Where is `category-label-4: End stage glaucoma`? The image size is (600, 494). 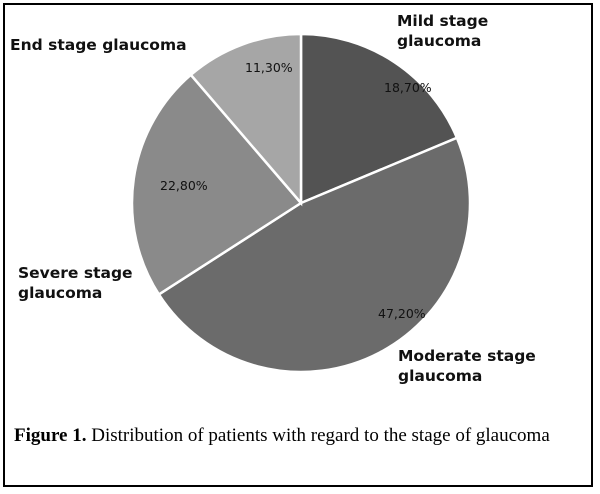
category-label-4: End stage glaucoma is located at coordinates (98, 45).